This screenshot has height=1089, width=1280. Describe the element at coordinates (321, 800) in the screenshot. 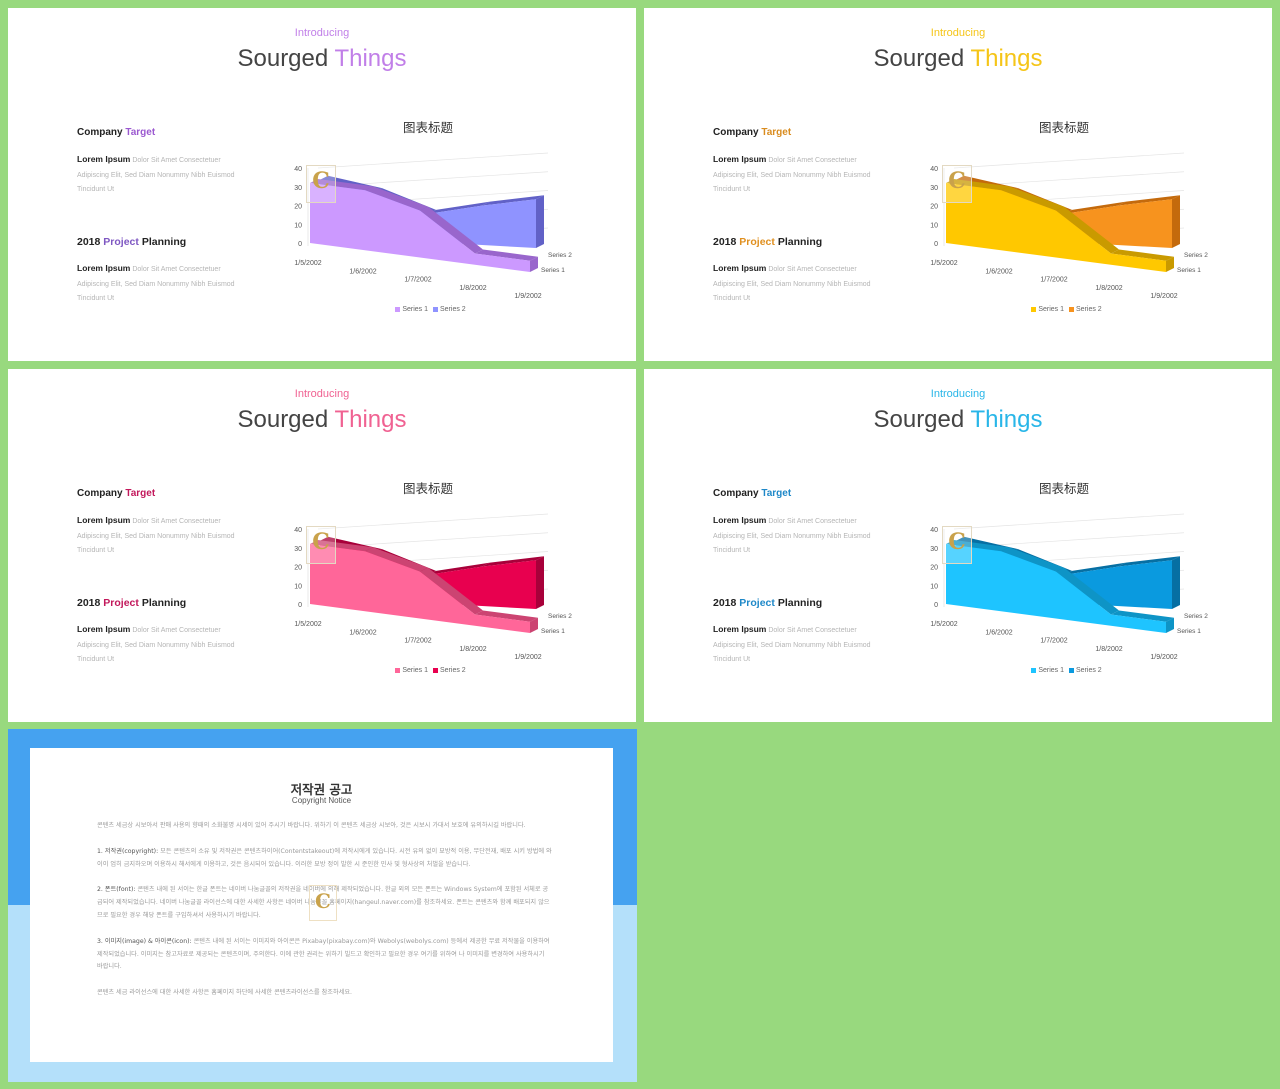

I see `notice-subtitle: Copyright Notice` at that location.